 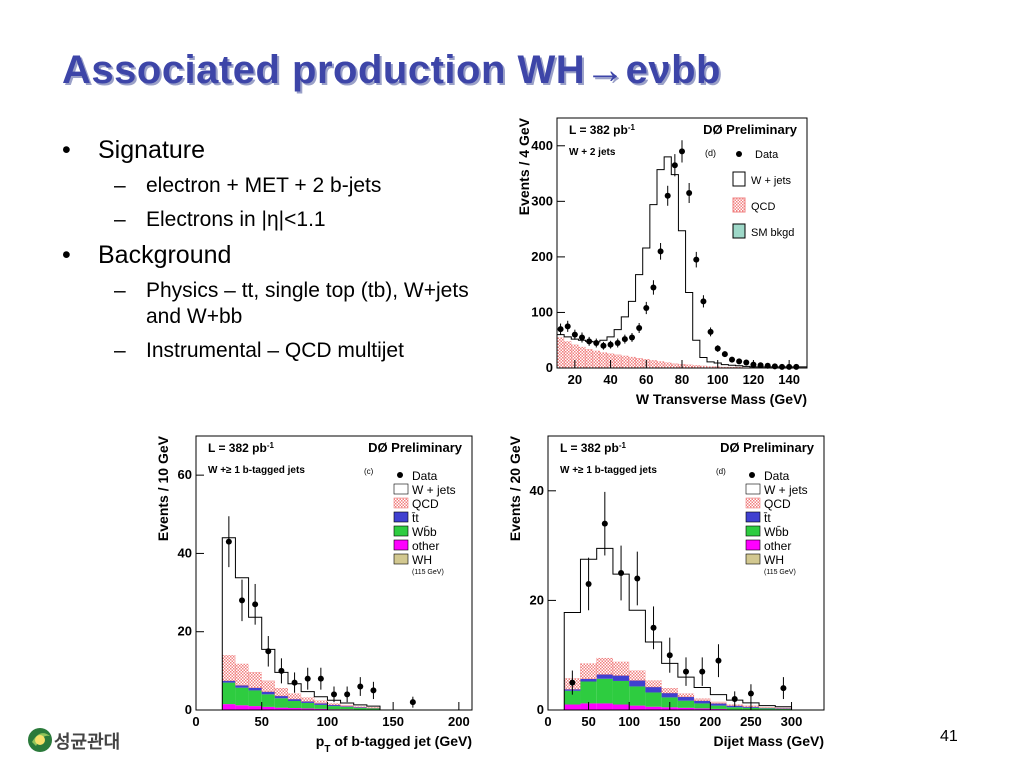 I want to click on y-tick-label: 400, so click(x=542, y=145).